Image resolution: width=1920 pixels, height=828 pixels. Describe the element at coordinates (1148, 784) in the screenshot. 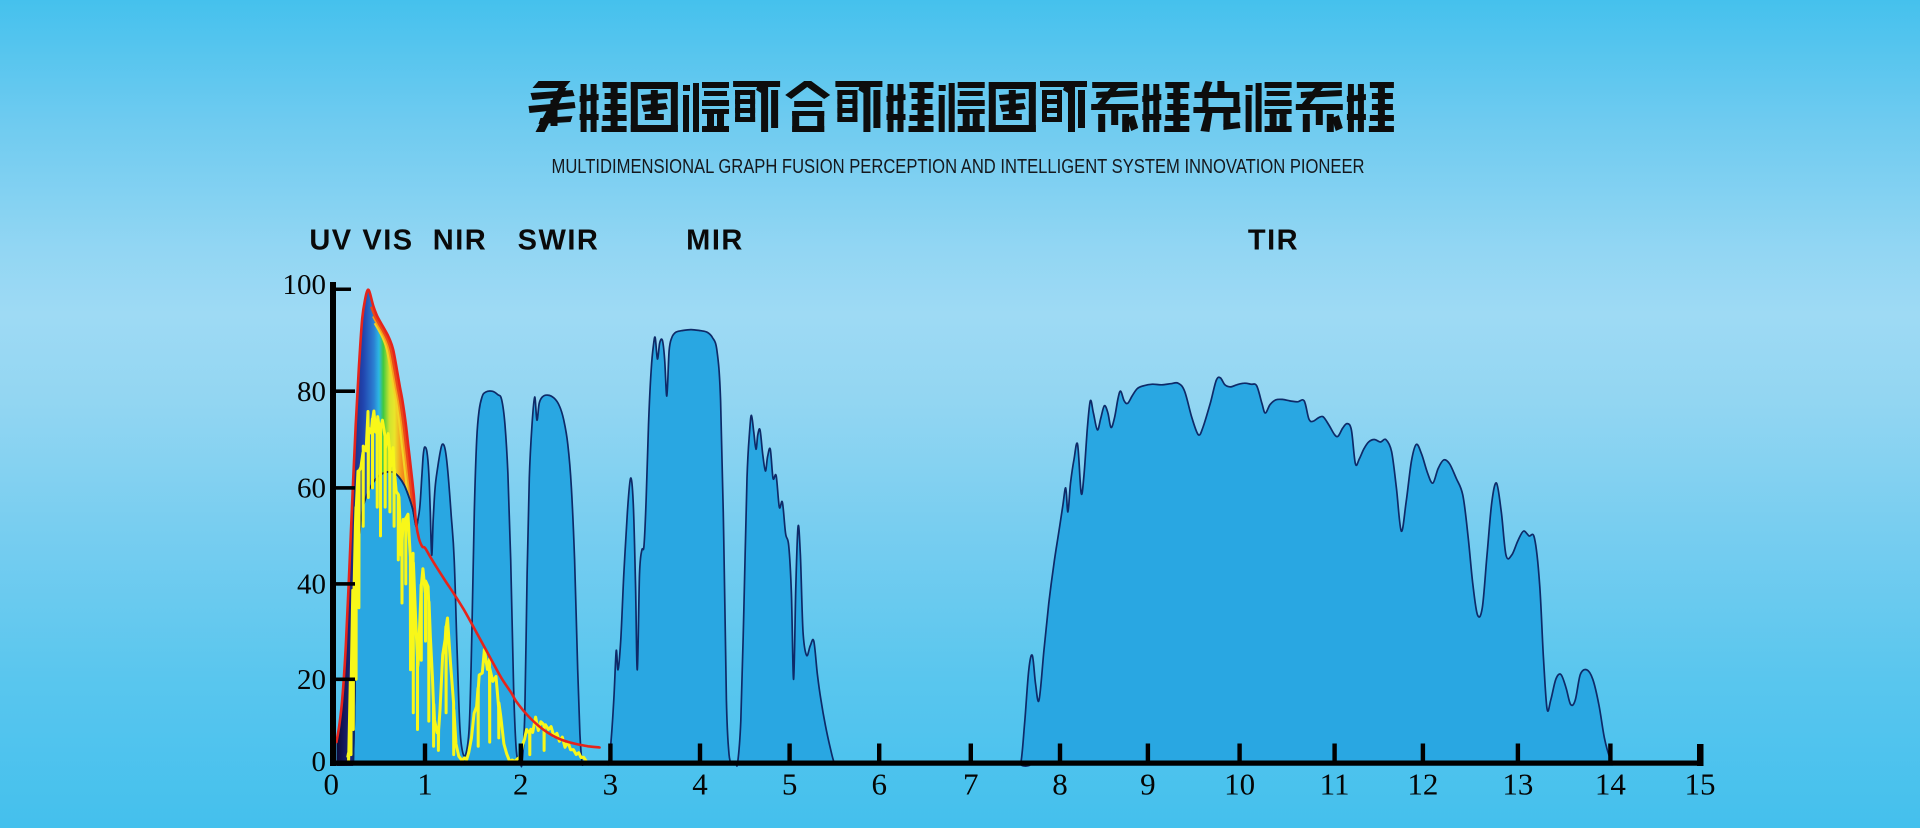

I see `svg-text: 9` at that location.